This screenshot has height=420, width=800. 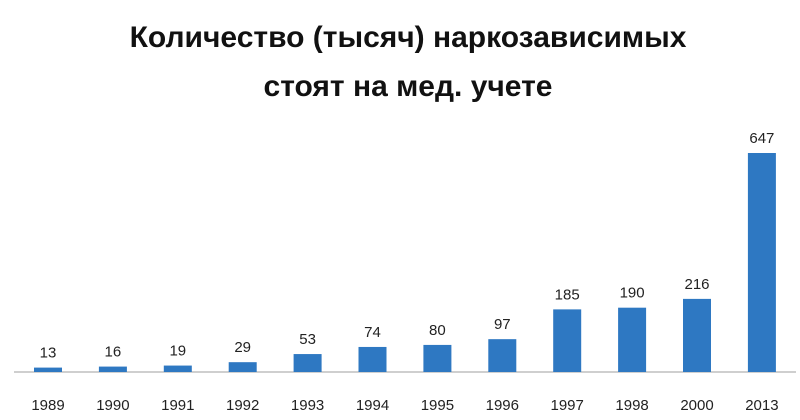 What do you see at coordinates (631, 405) in the screenshot?
I see `x-tick-label: 1998` at bounding box center [631, 405].